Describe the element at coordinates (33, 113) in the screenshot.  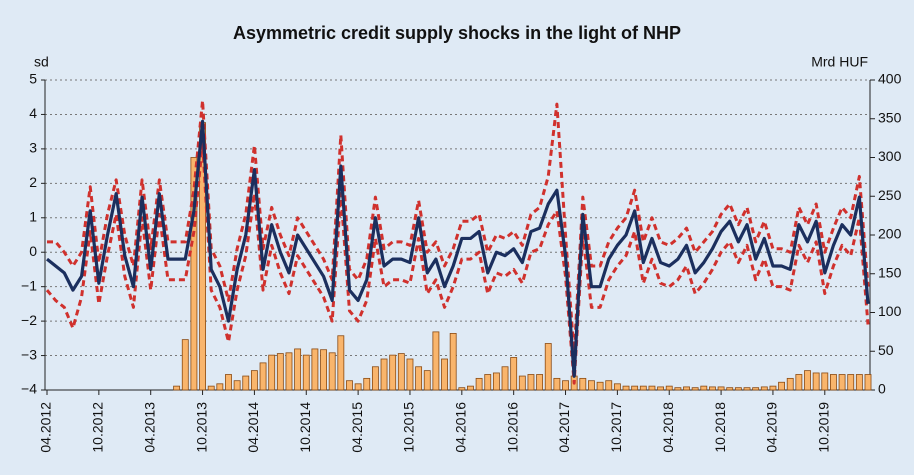
I see `y-tick-label: 4` at that location.